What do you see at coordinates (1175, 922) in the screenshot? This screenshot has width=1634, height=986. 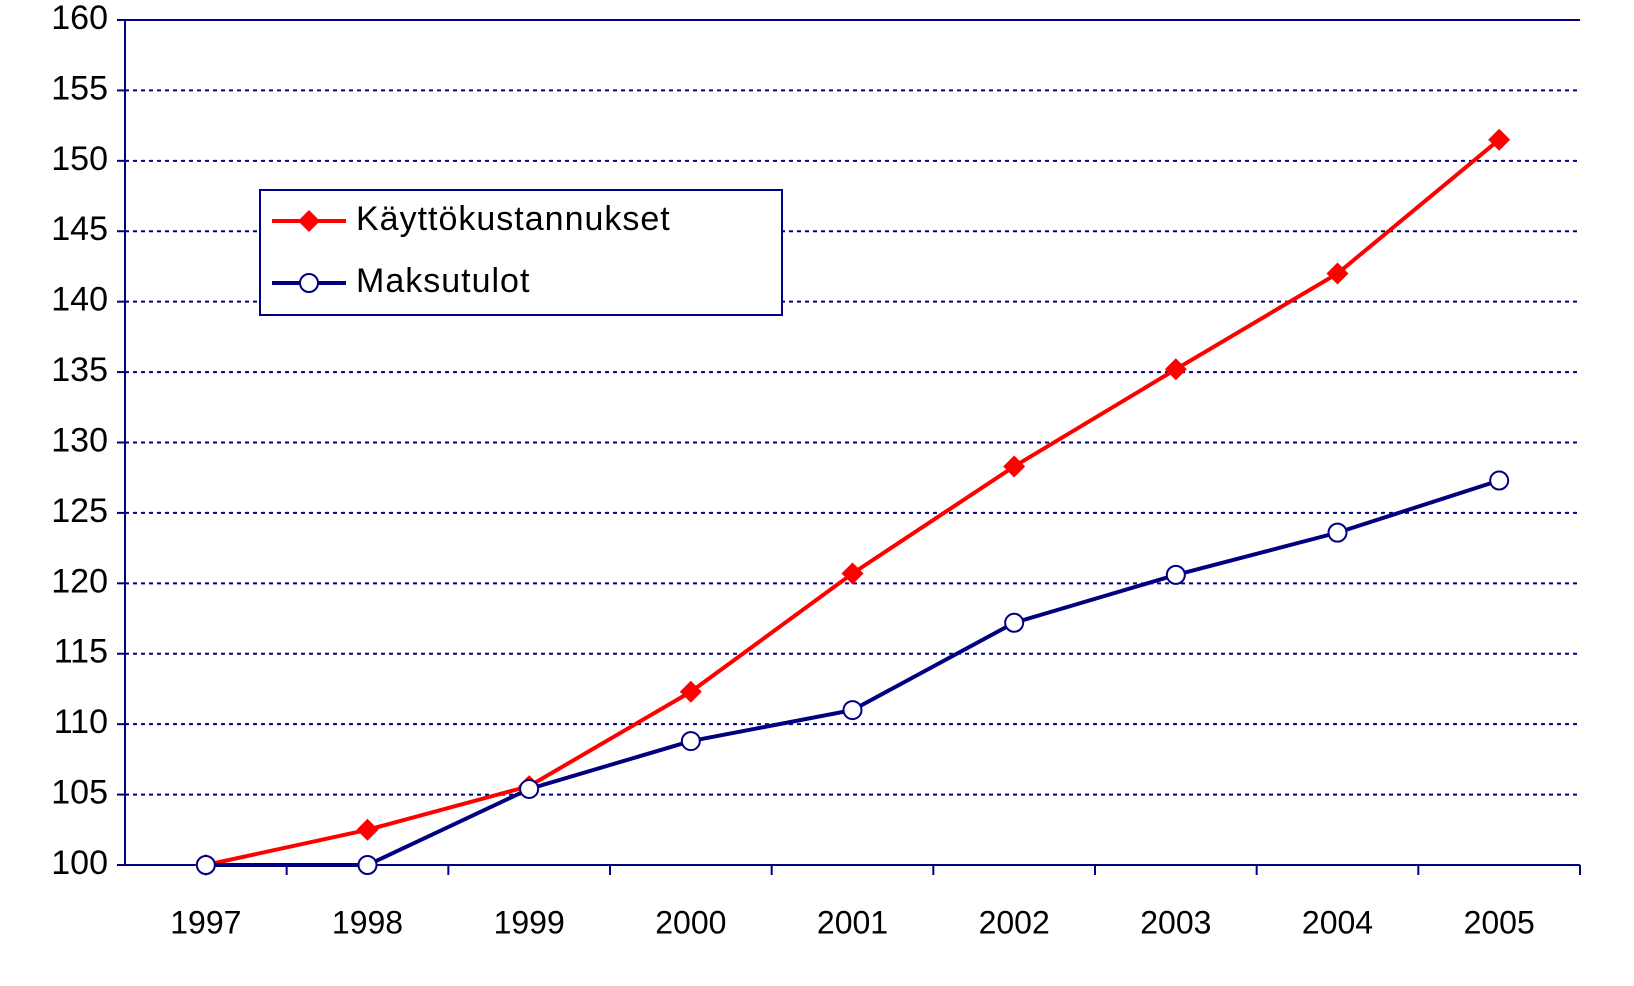 I see `x-tick-label: 2003` at bounding box center [1175, 922].